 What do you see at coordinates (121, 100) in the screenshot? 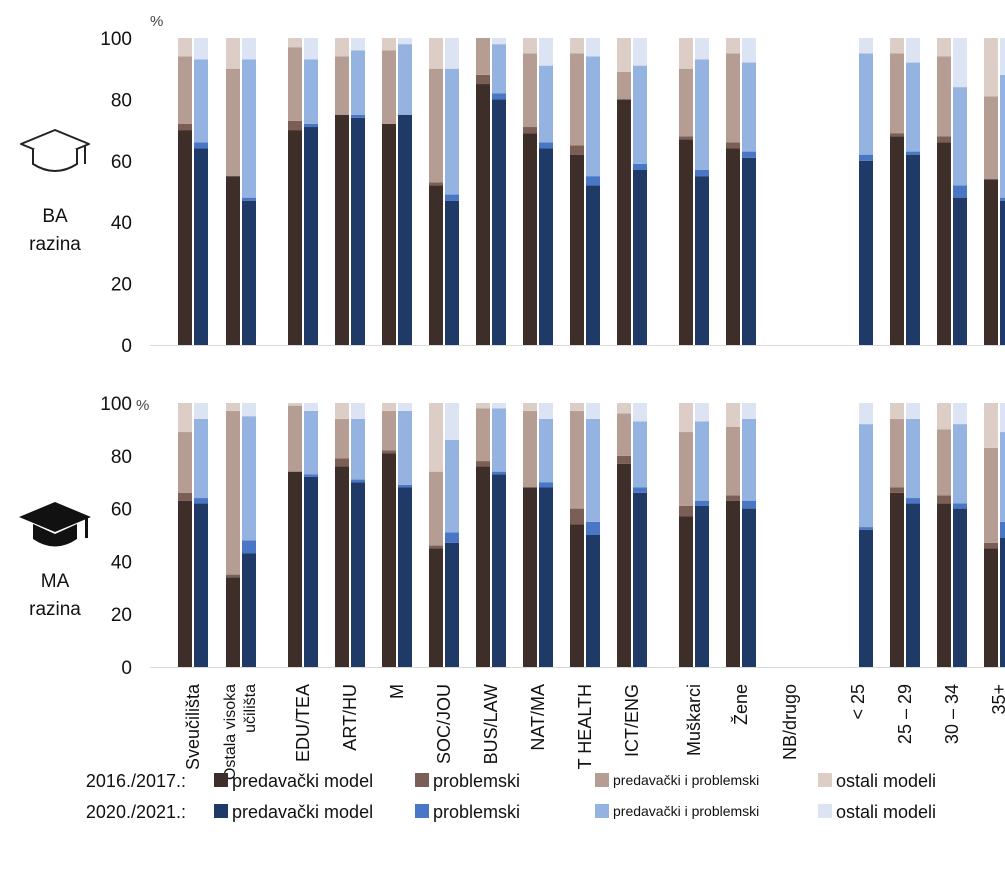
I see `y-tick-label: 80` at bounding box center [121, 100].